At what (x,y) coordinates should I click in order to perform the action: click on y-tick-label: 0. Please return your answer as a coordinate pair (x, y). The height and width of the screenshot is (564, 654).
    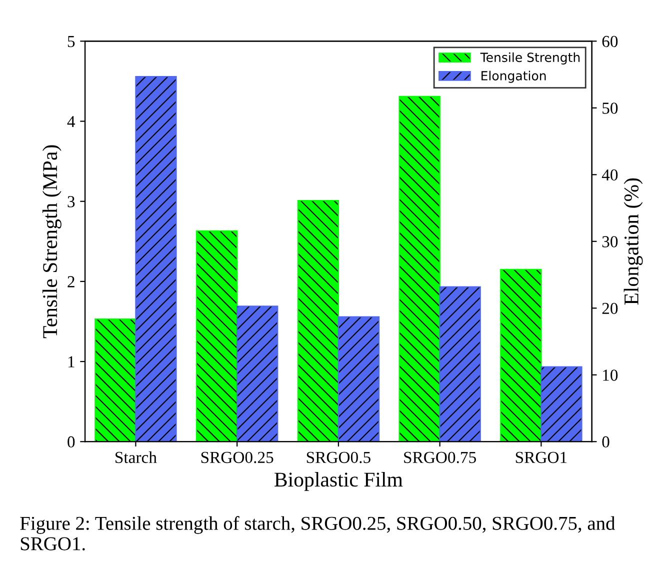
    Looking at the image, I should click on (71, 442).